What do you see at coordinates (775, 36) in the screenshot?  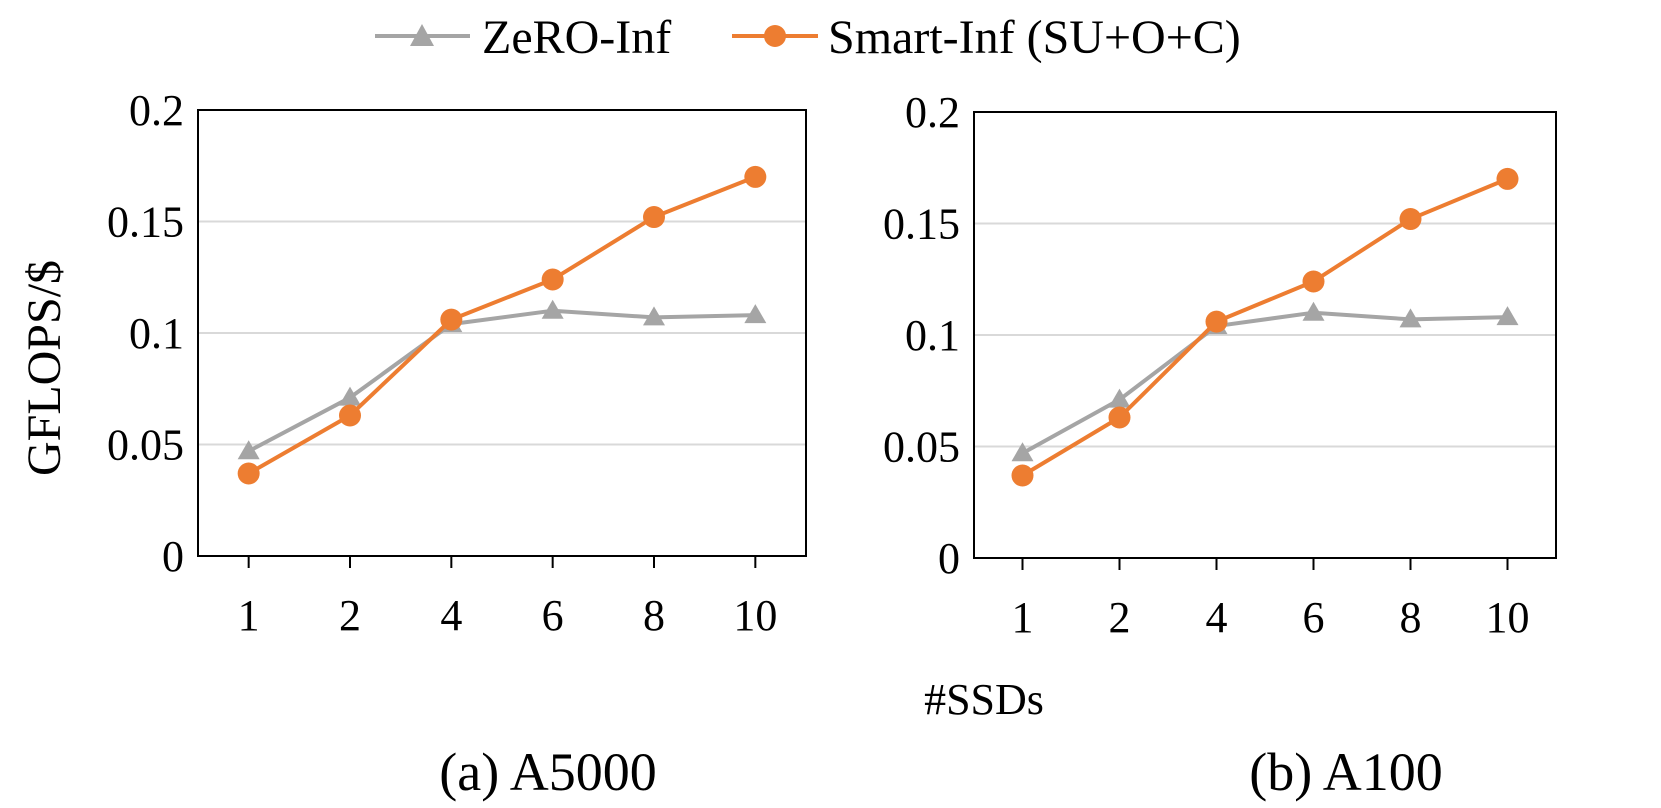 I see `circle-icon` at bounding box center [775, 36].